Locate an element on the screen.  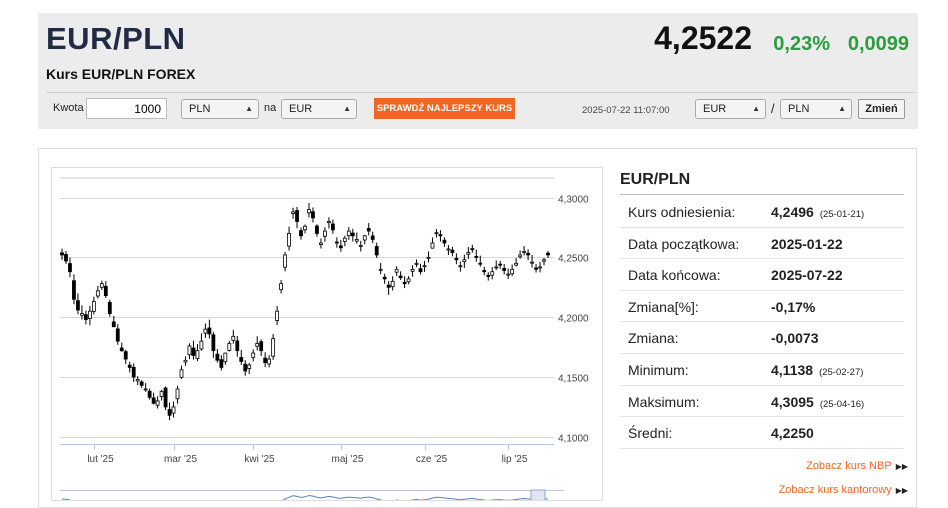
switch-pair-button: Zmień is located at coordinates (881, 109).